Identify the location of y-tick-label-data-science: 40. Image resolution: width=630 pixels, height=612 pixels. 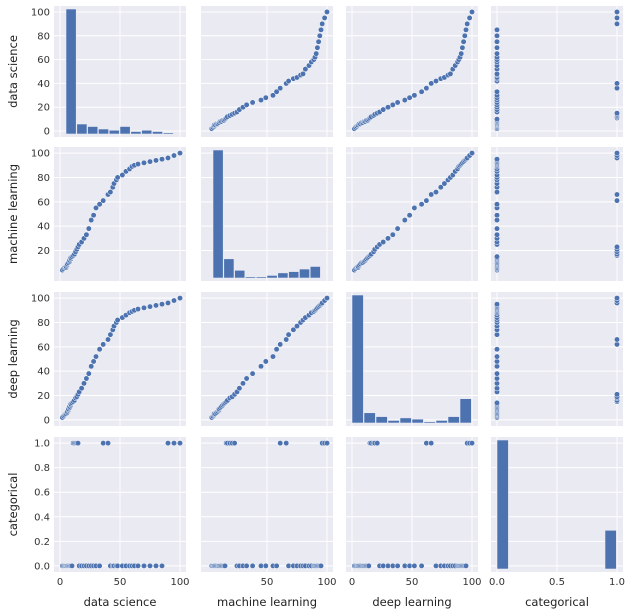
(43, 84).